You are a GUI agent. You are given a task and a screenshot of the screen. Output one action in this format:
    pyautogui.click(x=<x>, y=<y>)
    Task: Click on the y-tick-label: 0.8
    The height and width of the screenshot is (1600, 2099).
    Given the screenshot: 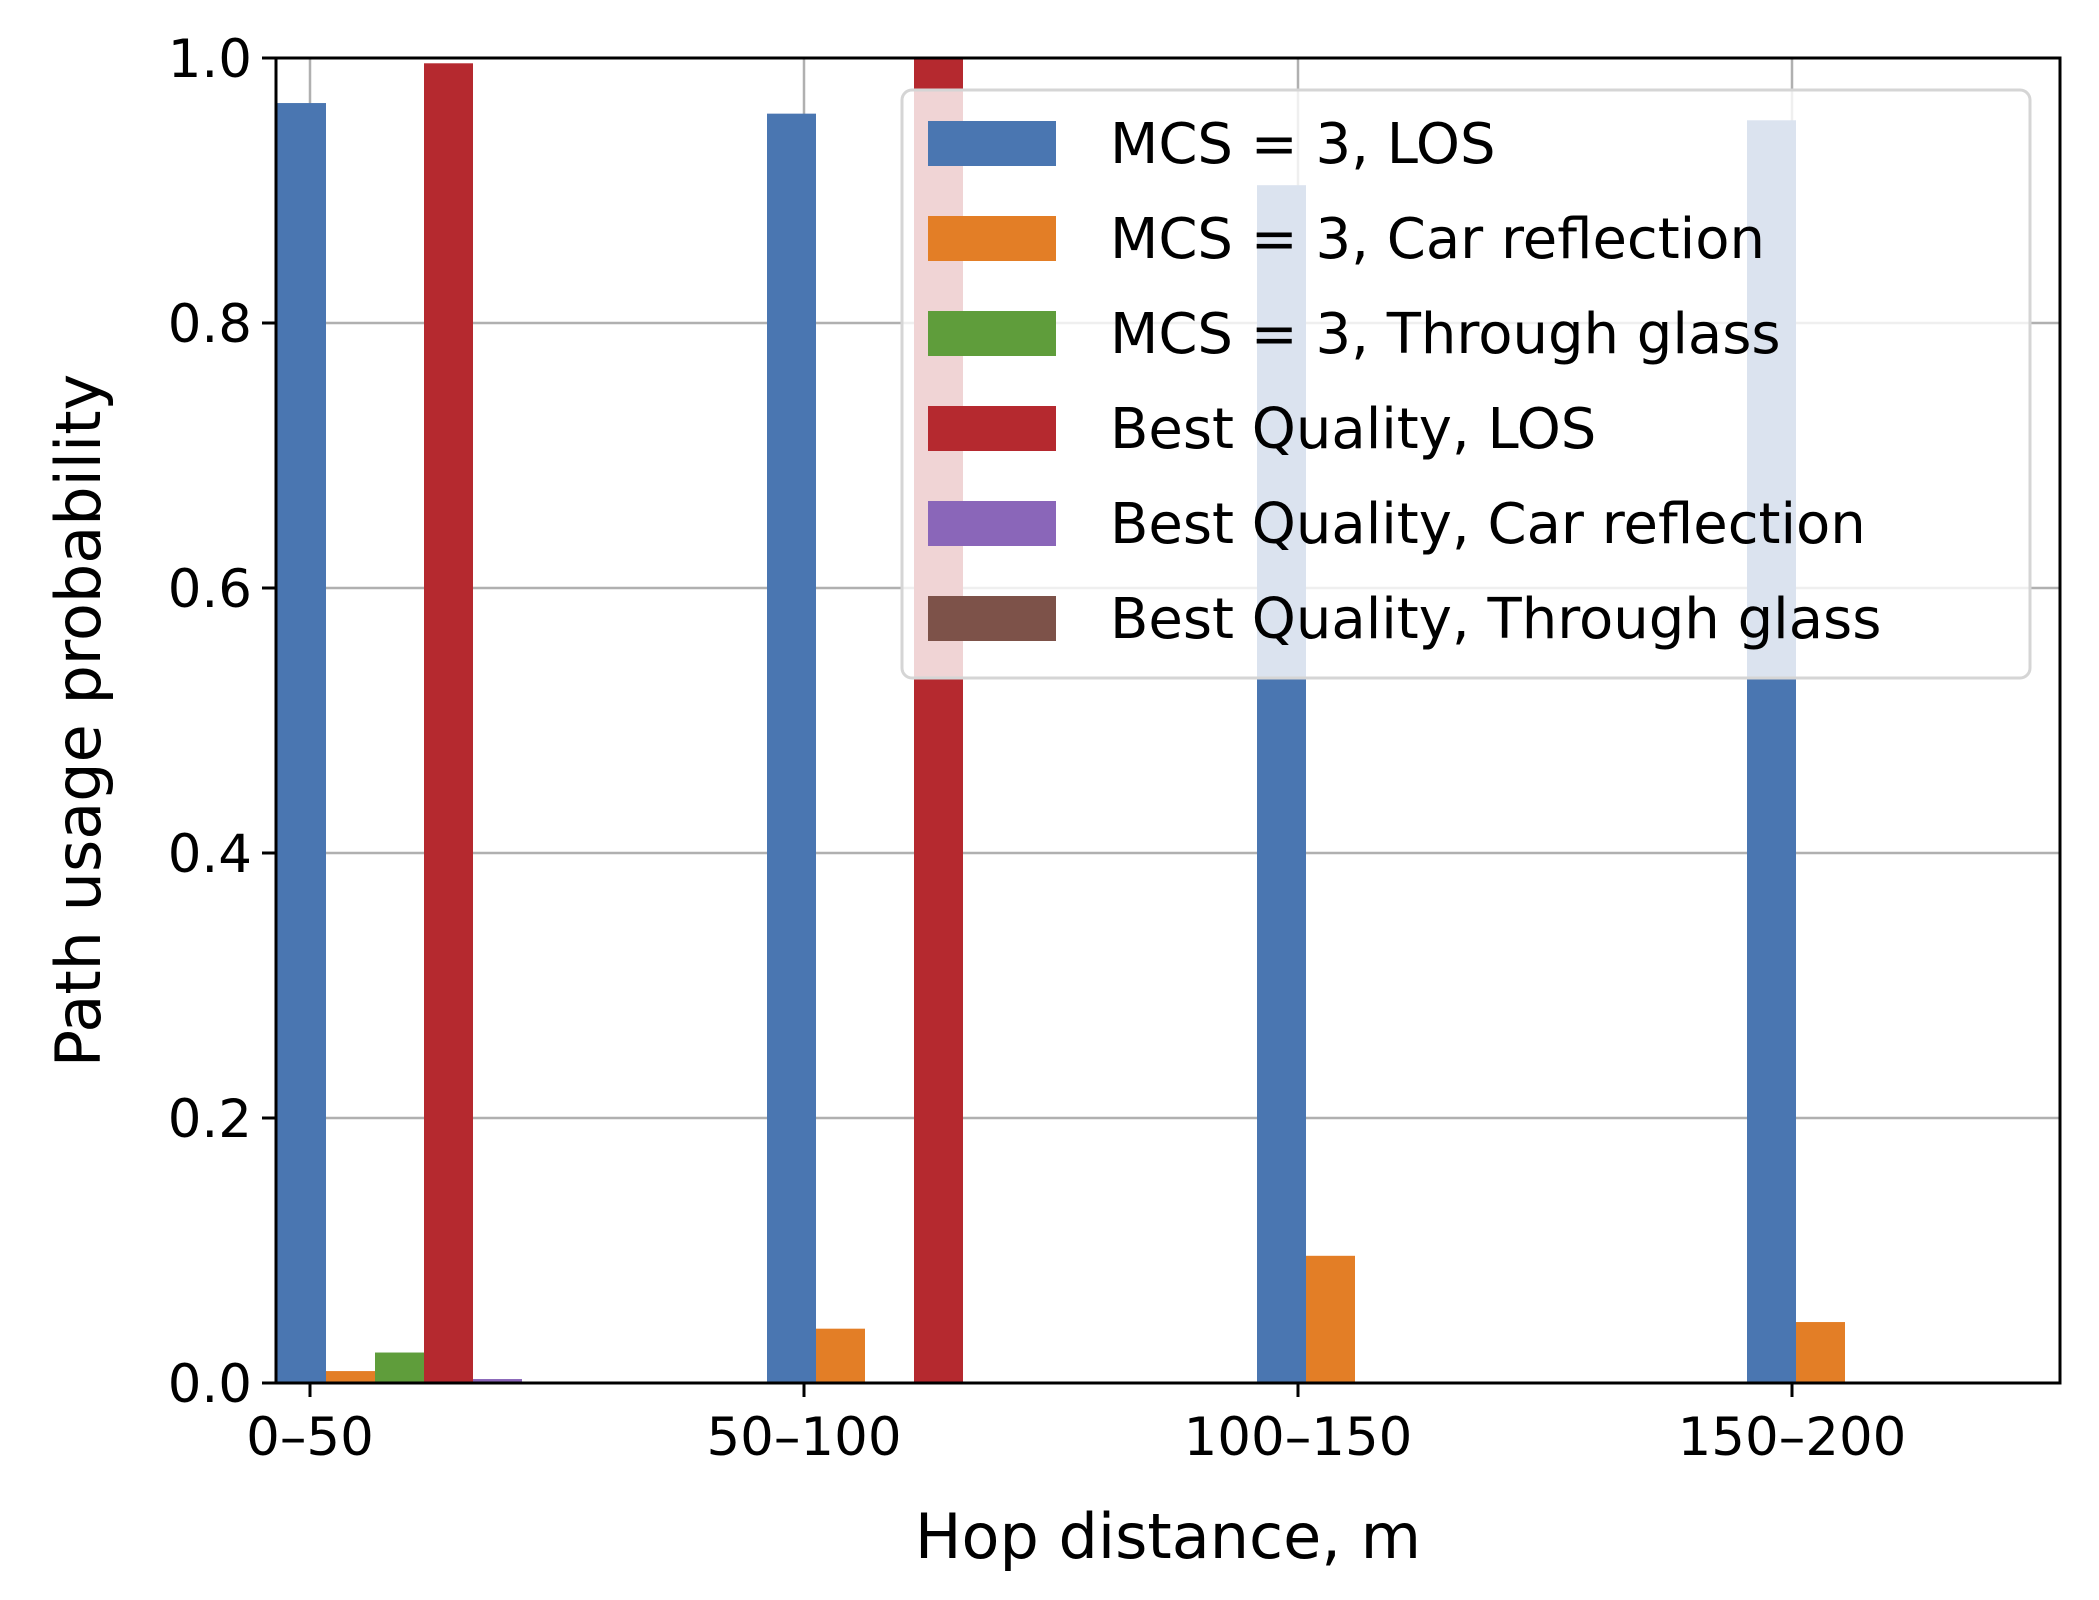 What is the action you would take?
    pyautogui.click(x=210, y=324)
    